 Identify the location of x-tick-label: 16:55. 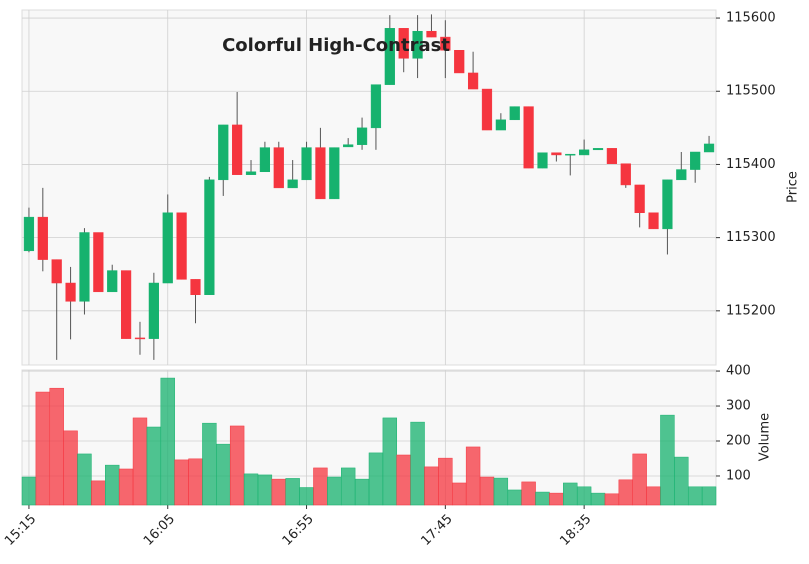
(298, 530).